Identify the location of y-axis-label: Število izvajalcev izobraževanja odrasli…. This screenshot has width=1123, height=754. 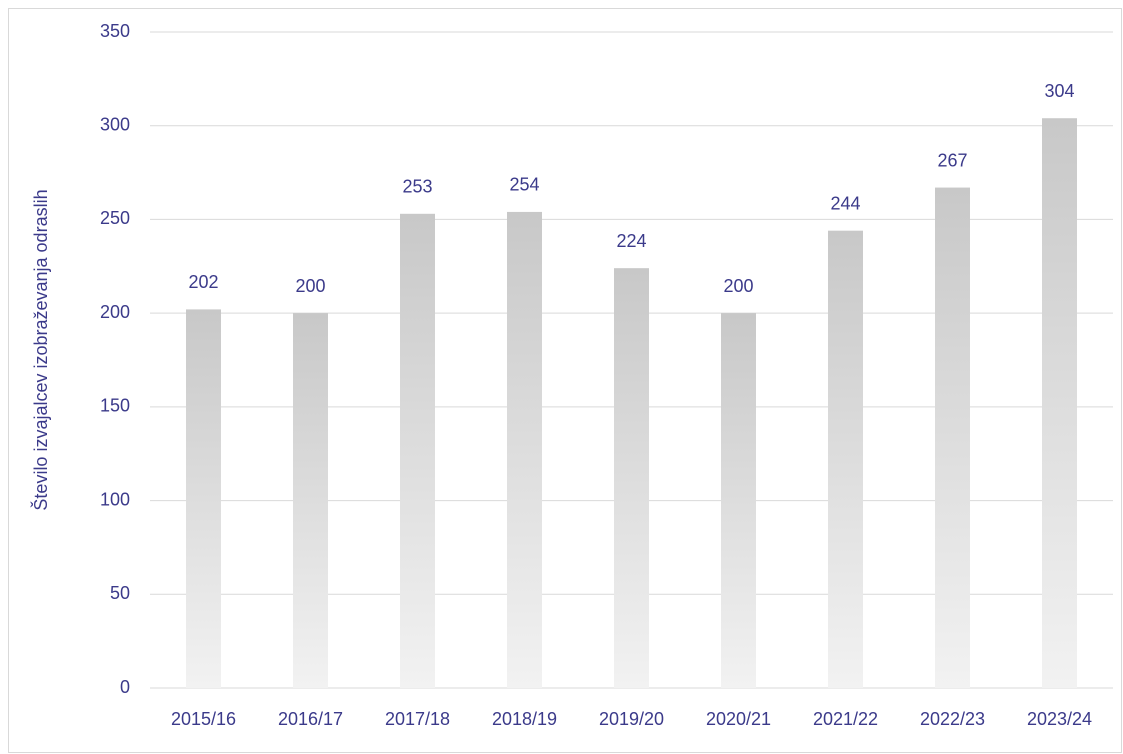
(40, 349).